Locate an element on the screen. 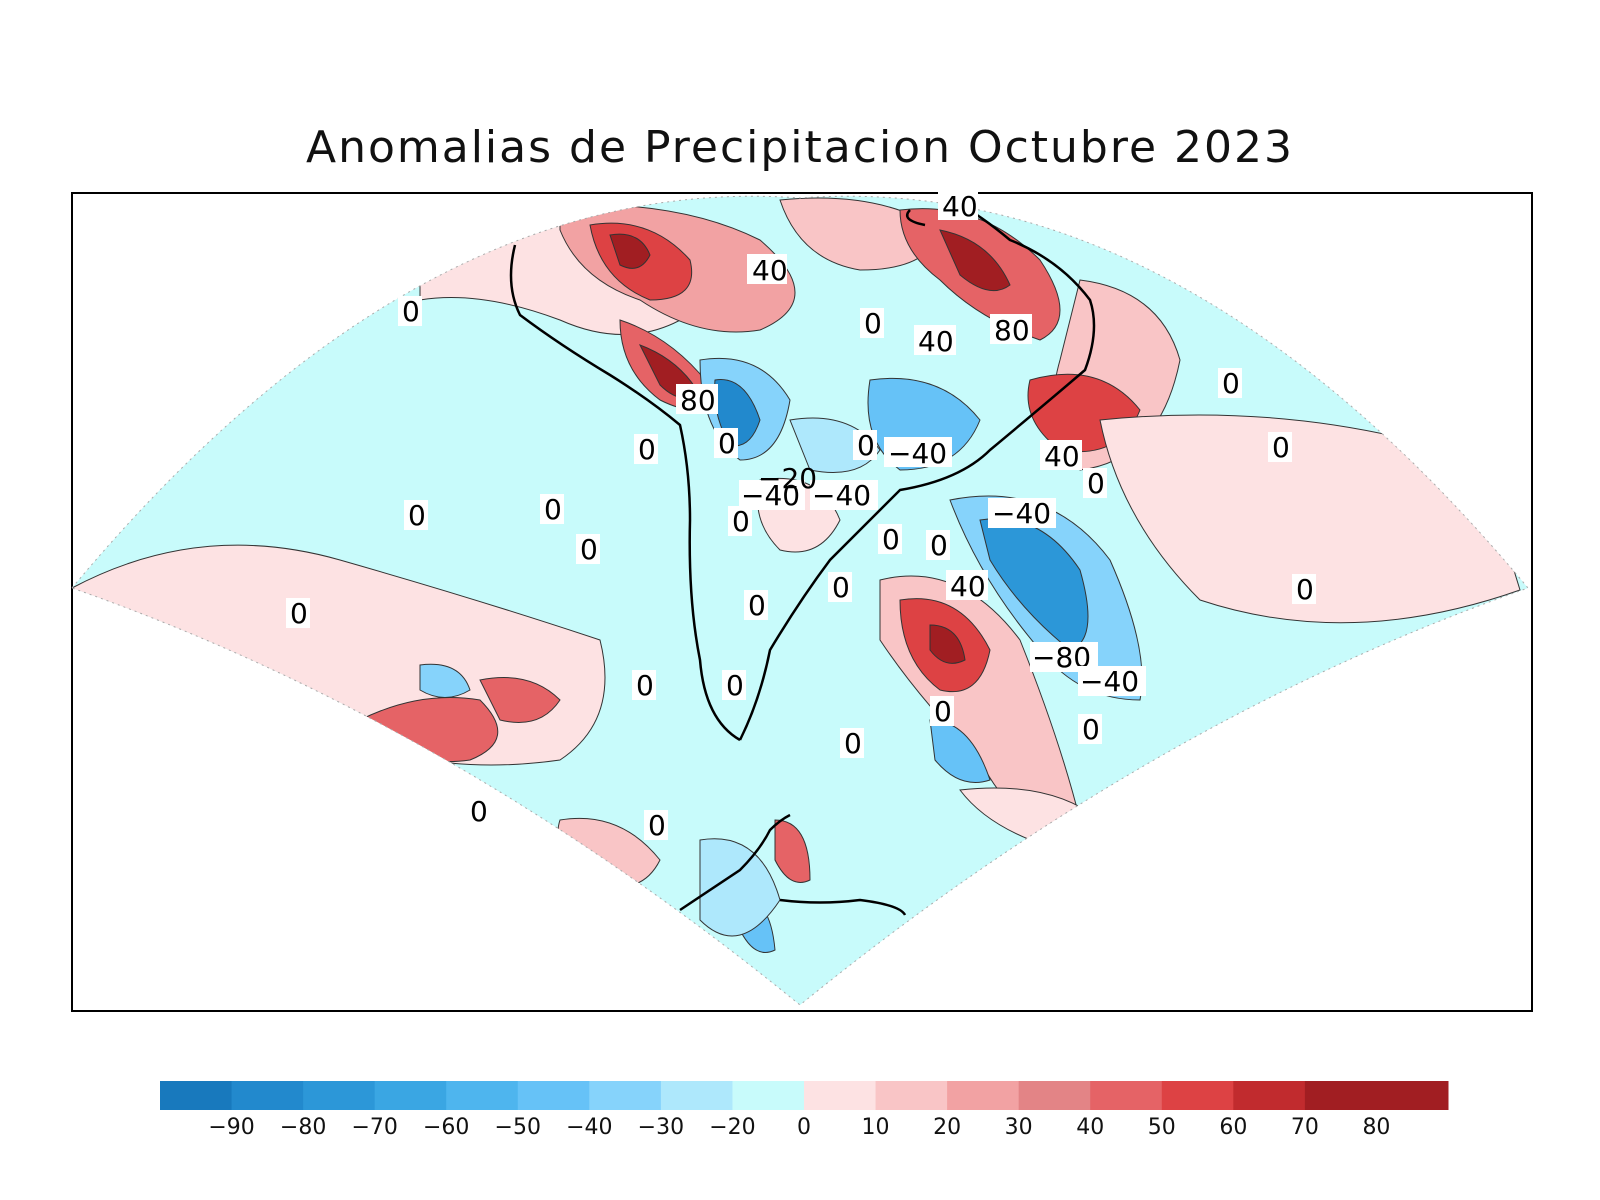  colorbar-tick-label: 60 is located at coordinates (1233, 1127).